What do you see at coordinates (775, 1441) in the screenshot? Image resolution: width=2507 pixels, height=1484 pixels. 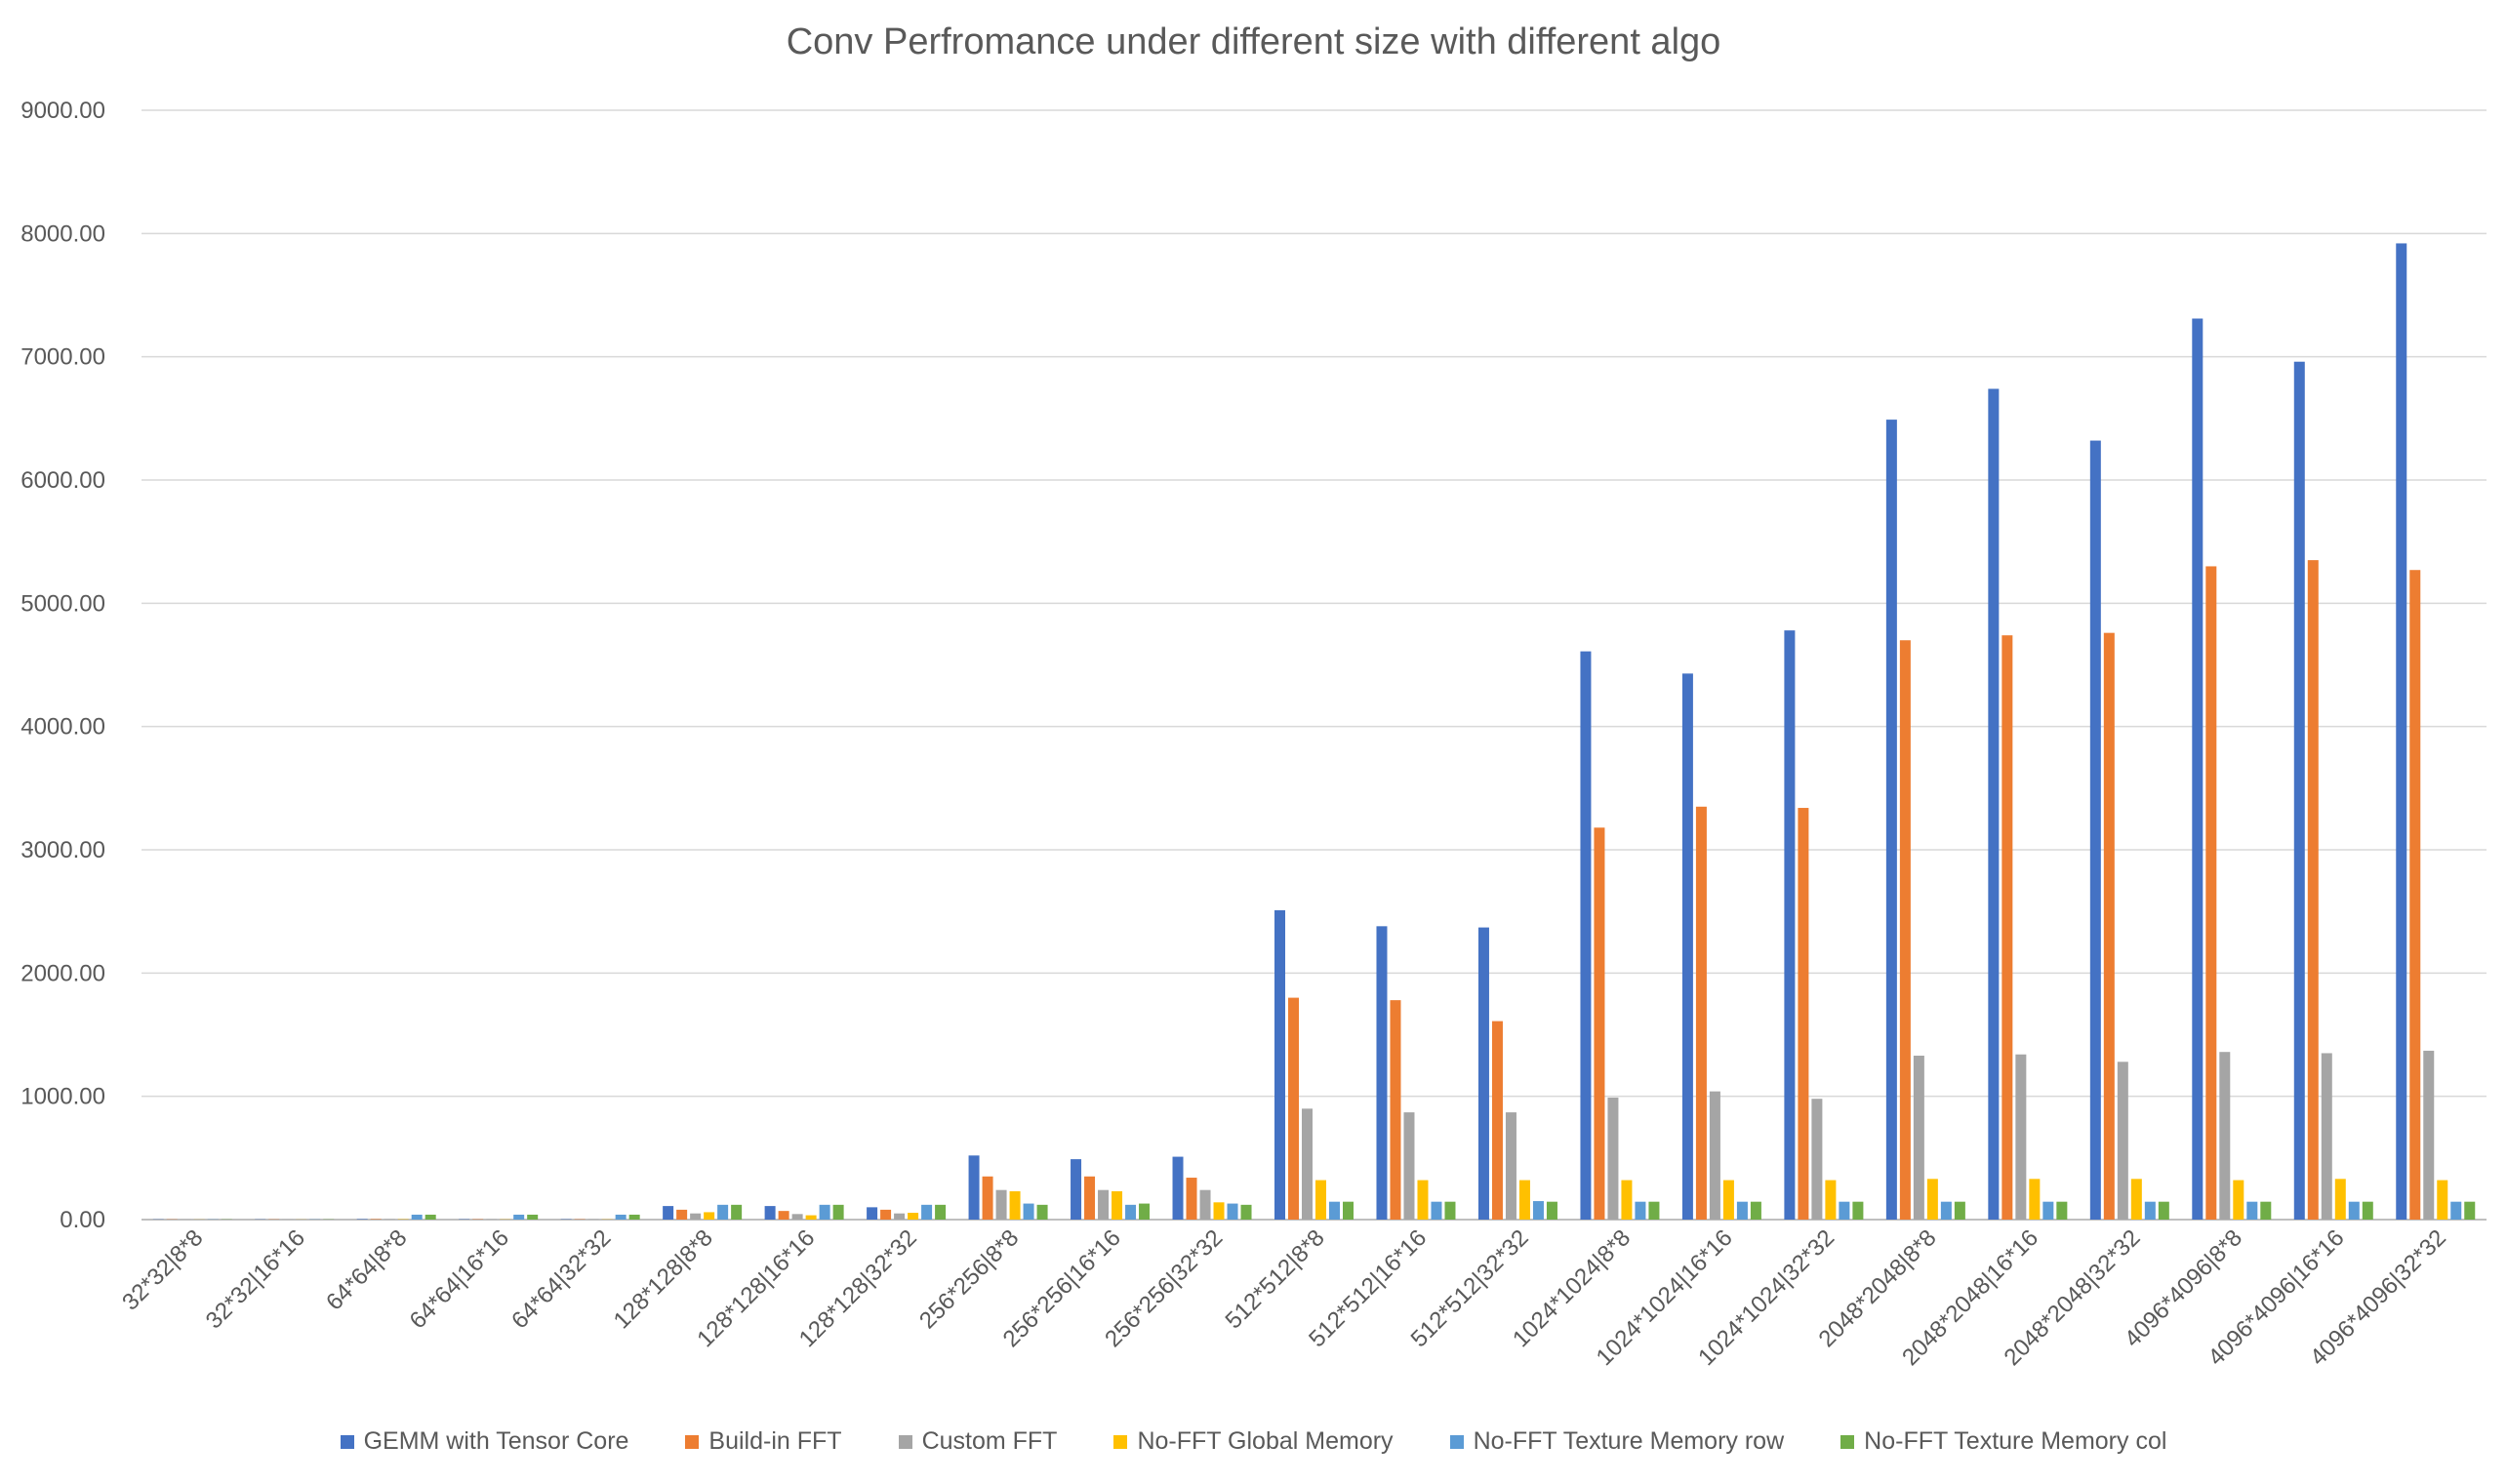 I see `legend-label: Build-in FFT` at bounding box center [775, 1441].